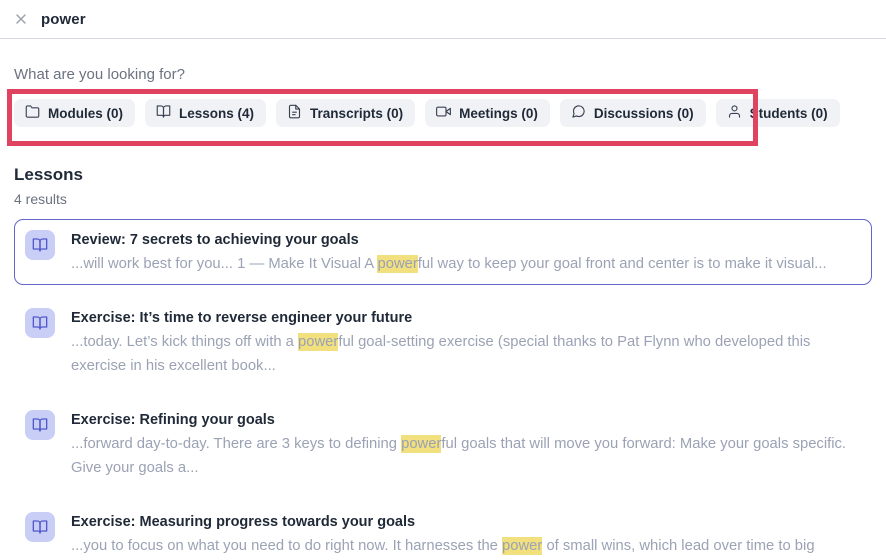 This screenshot has height=560, width=886. I want to click on filter-chip: Students (0), so click(777, 113).